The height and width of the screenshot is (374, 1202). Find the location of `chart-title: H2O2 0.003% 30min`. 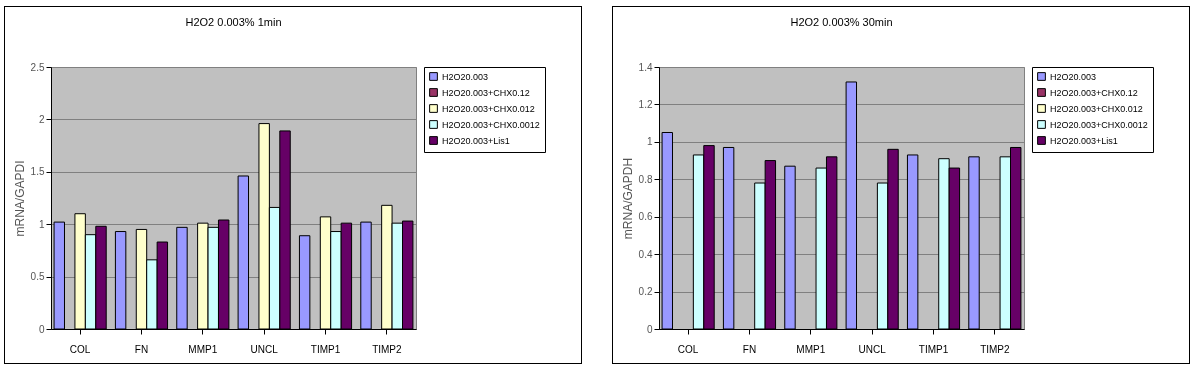

chart-title: H2O2 0.003% 30min is located at coordinates (841, 22).